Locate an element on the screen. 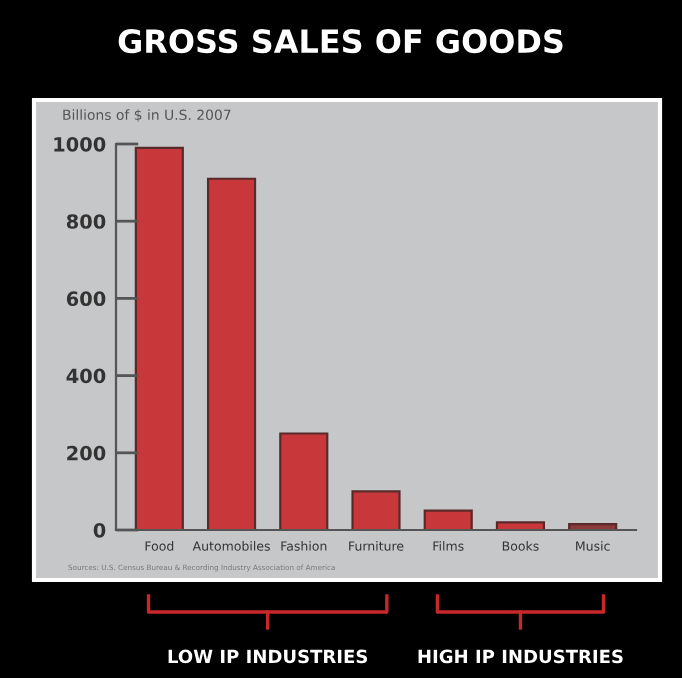  text: HIGH IP INDUSTRIES is located at coordinates (520, 656).